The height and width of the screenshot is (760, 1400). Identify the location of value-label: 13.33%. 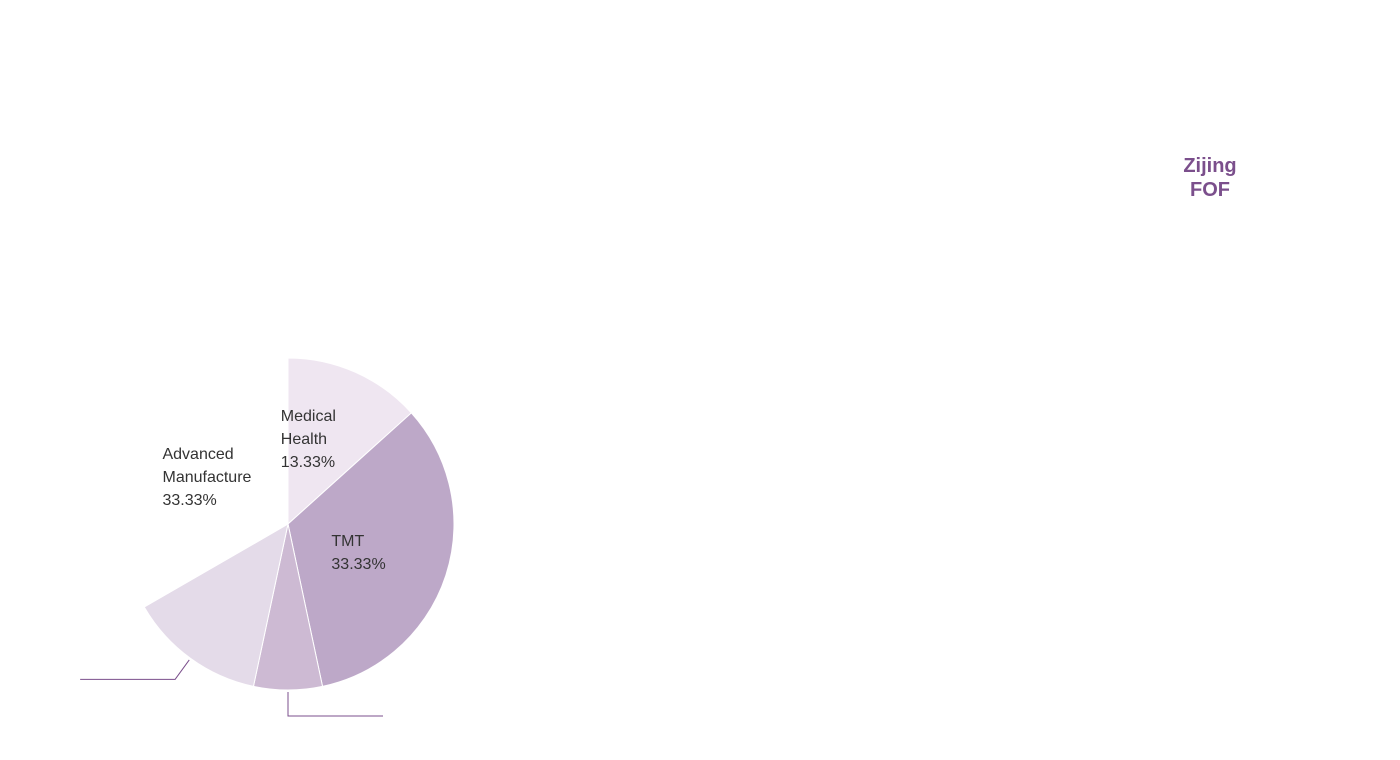
(308, 462).